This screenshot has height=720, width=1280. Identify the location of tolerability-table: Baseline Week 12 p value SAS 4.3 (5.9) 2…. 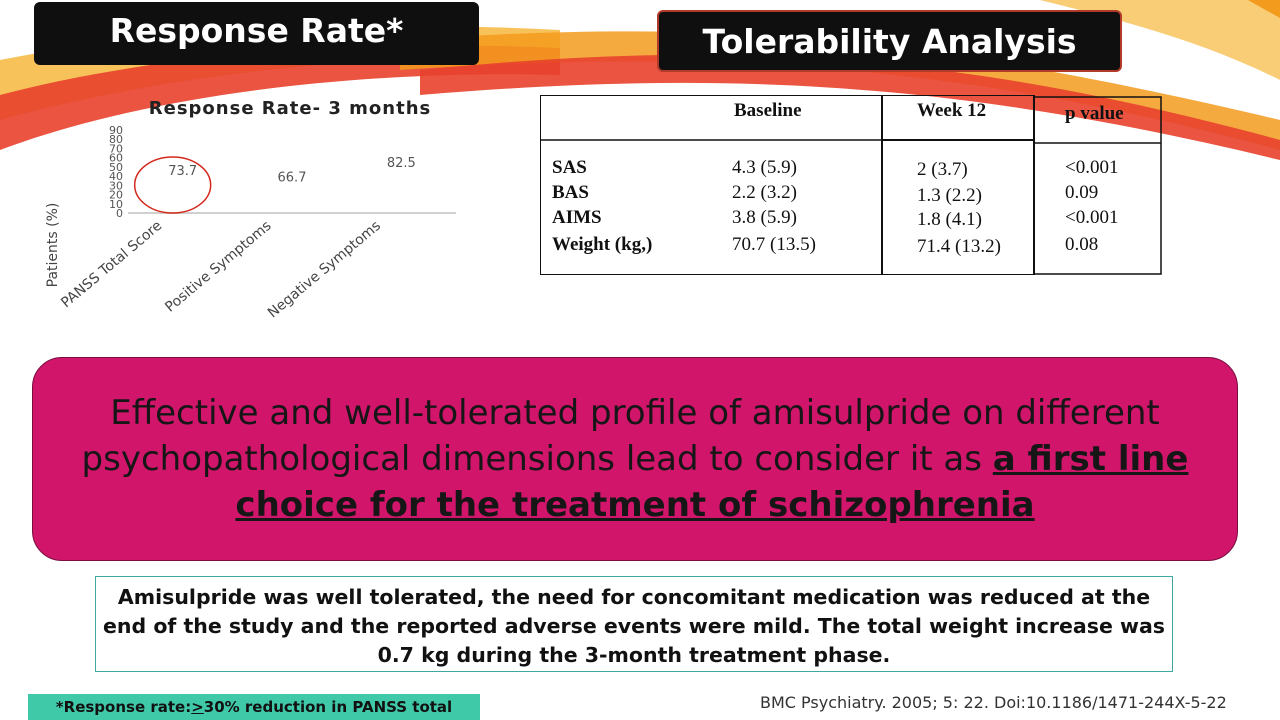
(851, 185).